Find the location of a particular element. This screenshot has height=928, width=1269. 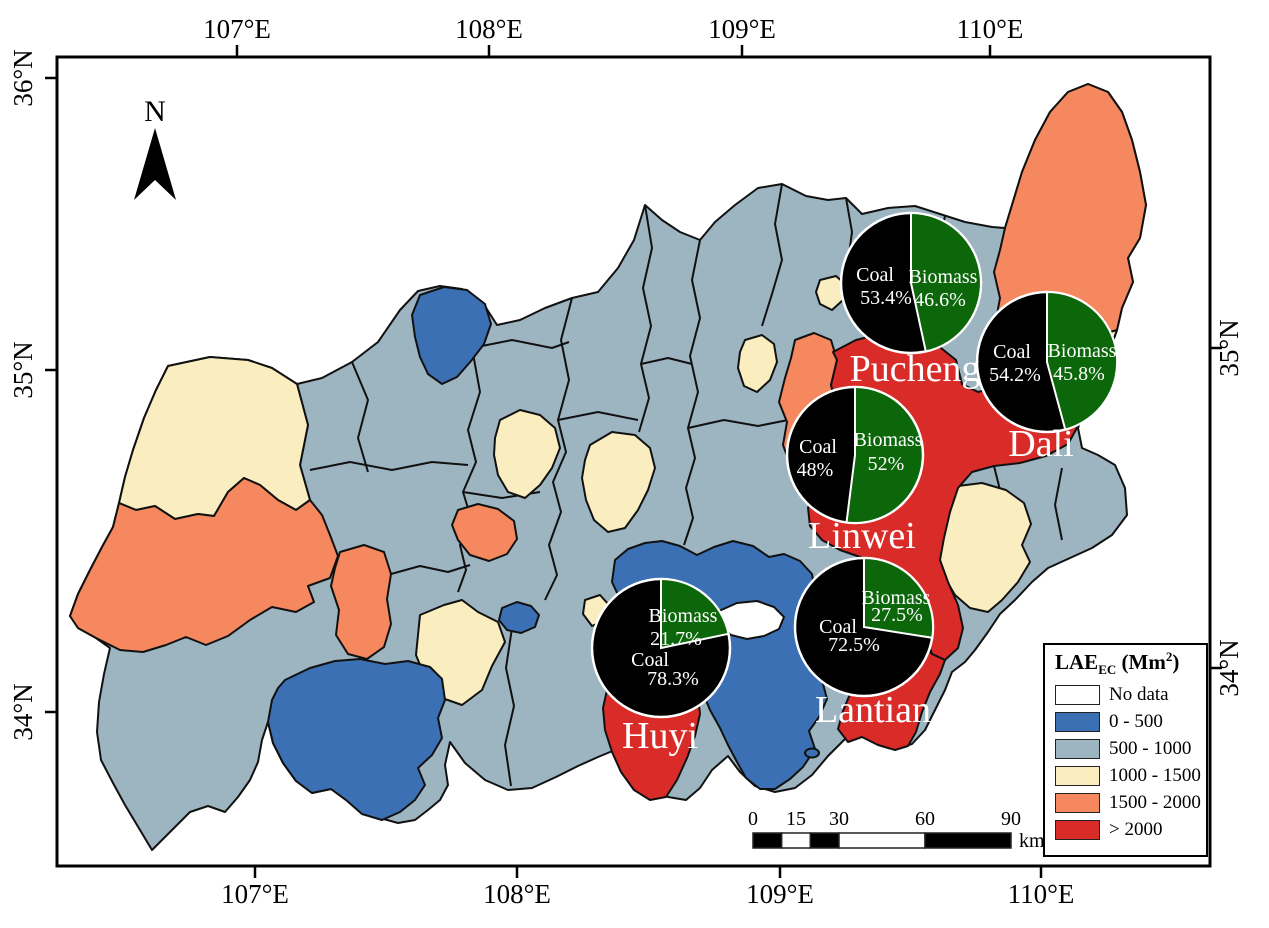

scale-bar-unit: km is located at coordinates (1032, 841).